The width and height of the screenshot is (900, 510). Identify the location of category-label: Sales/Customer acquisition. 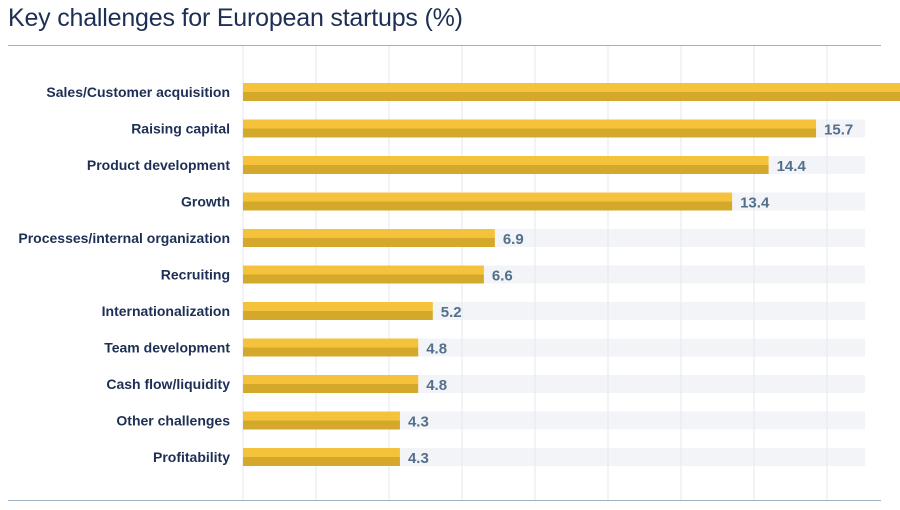
(138, 92).